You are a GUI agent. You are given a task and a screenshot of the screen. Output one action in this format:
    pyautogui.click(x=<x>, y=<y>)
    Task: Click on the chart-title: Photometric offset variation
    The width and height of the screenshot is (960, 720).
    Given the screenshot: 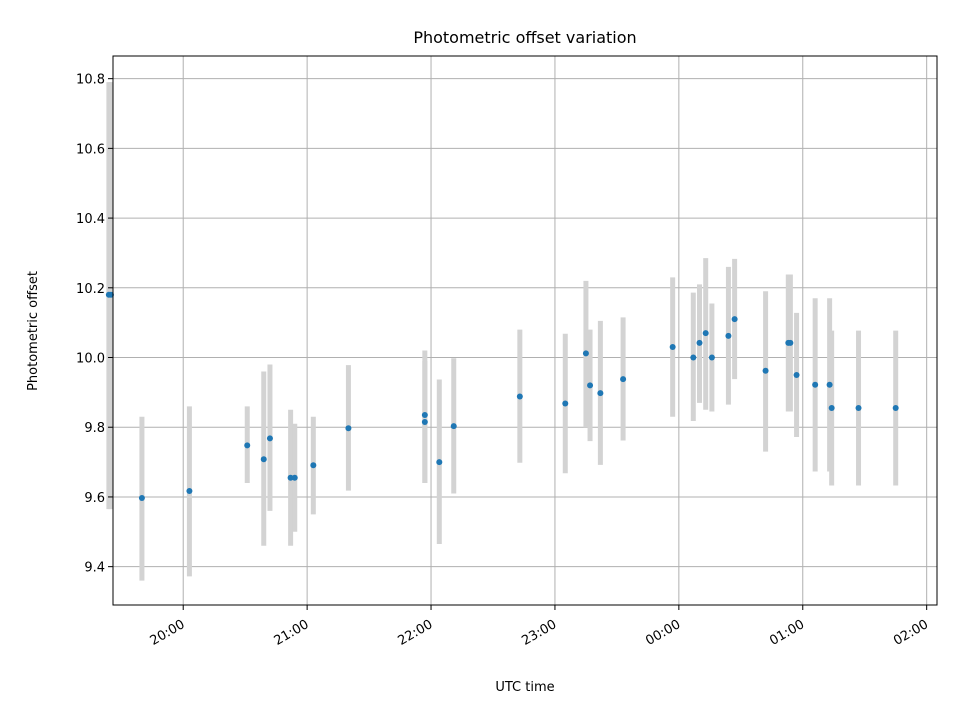 What is the action you would take?
    pyautogui.click(x=524, y=37)
    